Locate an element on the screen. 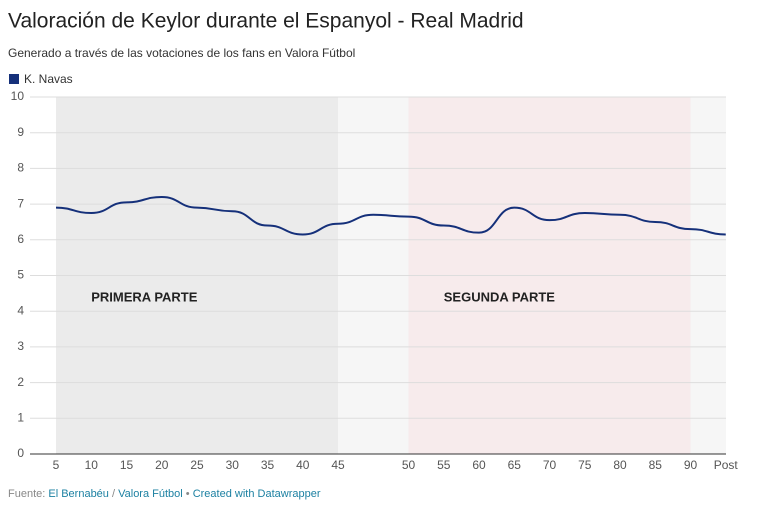  x-tick-label: 50 is located at coordinates (409, 465).